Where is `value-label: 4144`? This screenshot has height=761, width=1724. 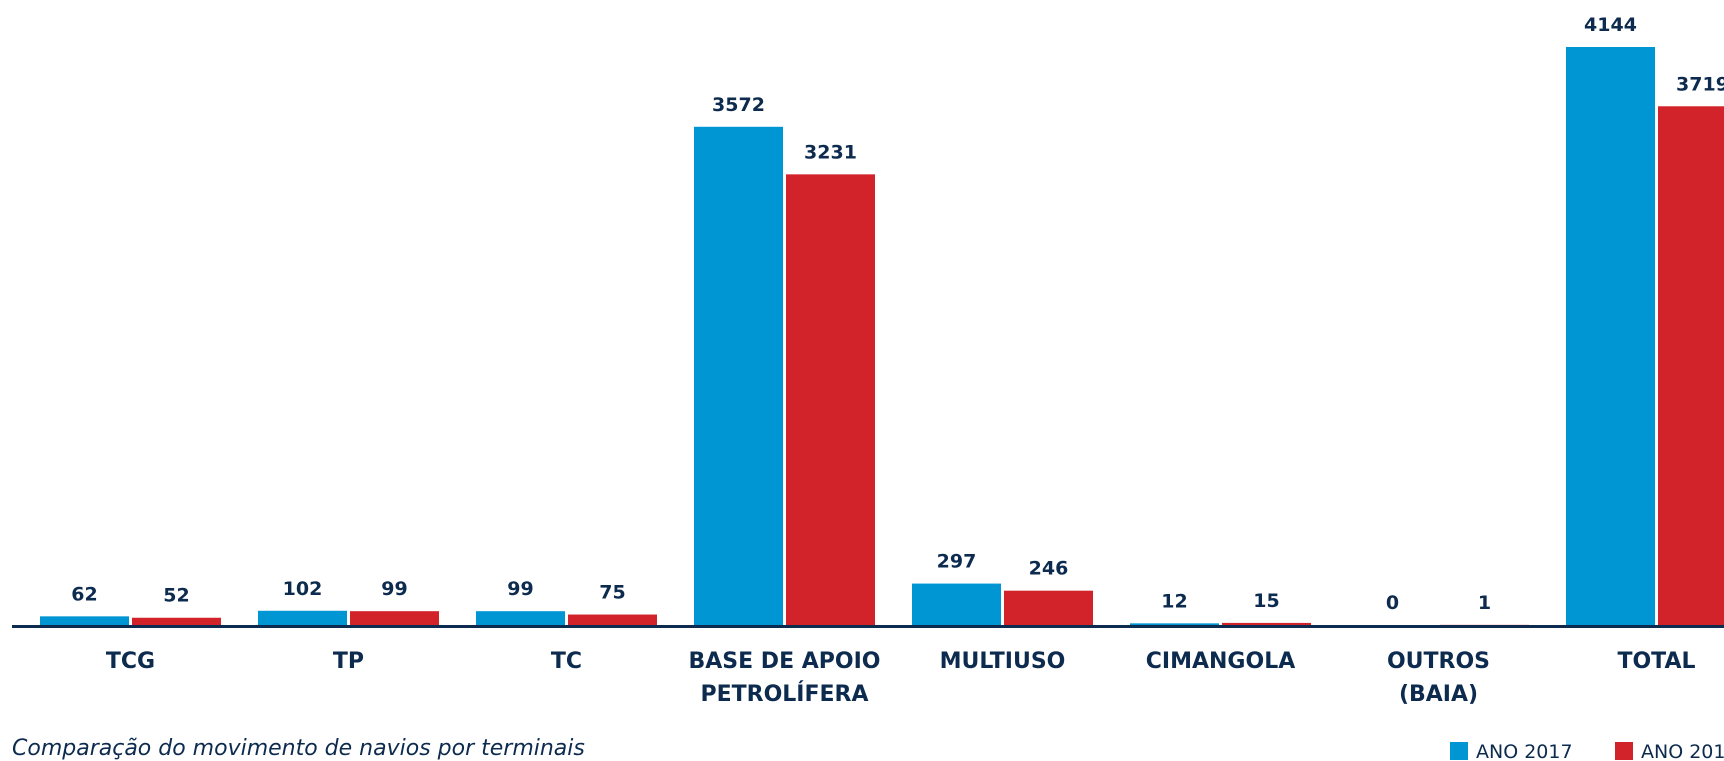 value-label: 4144 is located at coordinates (1610, 25).